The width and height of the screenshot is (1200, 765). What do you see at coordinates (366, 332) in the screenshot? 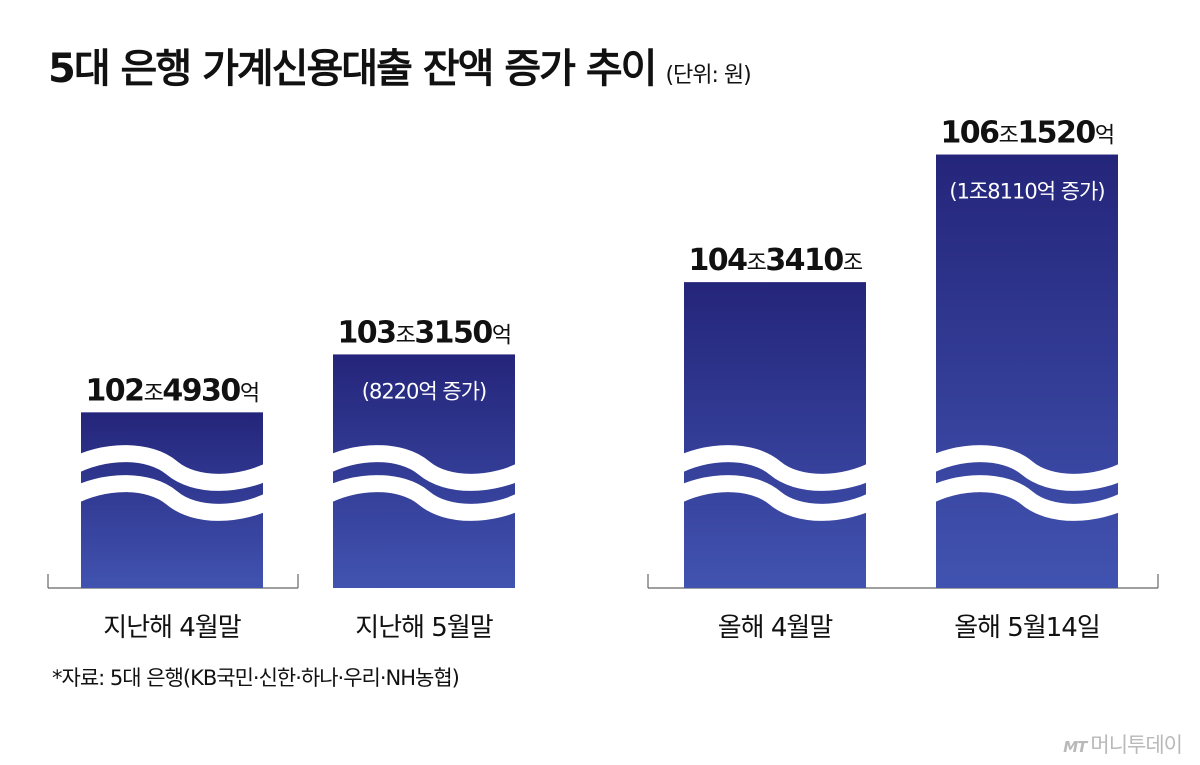
I see `data-label-part: 103` at bounding box center [366, 332].